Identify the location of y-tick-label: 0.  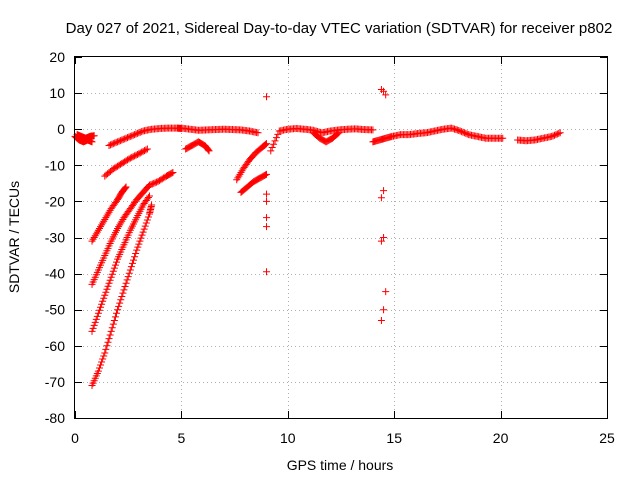
(61, 129).